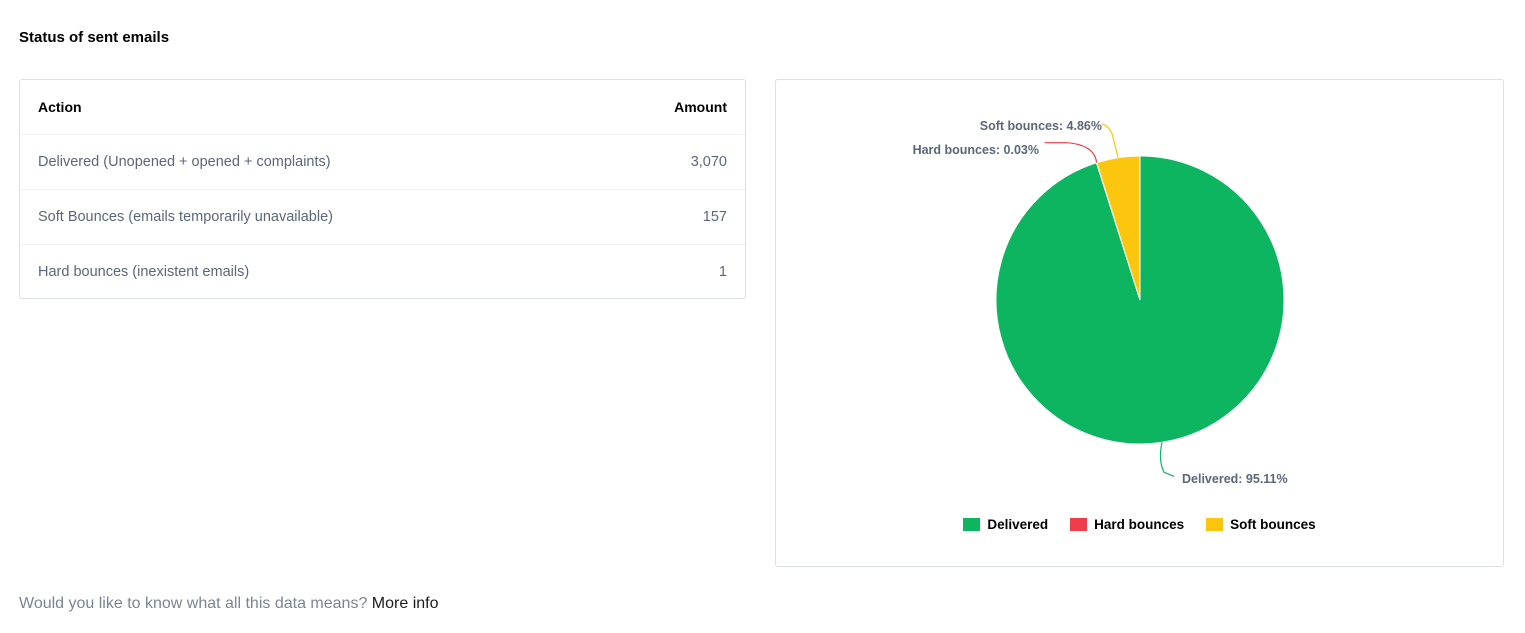 The height and width of the screenshot is (633, 1525). Describe the element at coordinates (1215, 524) in the screenshot. I see `legend-swatch-soft-bounces` at that location.